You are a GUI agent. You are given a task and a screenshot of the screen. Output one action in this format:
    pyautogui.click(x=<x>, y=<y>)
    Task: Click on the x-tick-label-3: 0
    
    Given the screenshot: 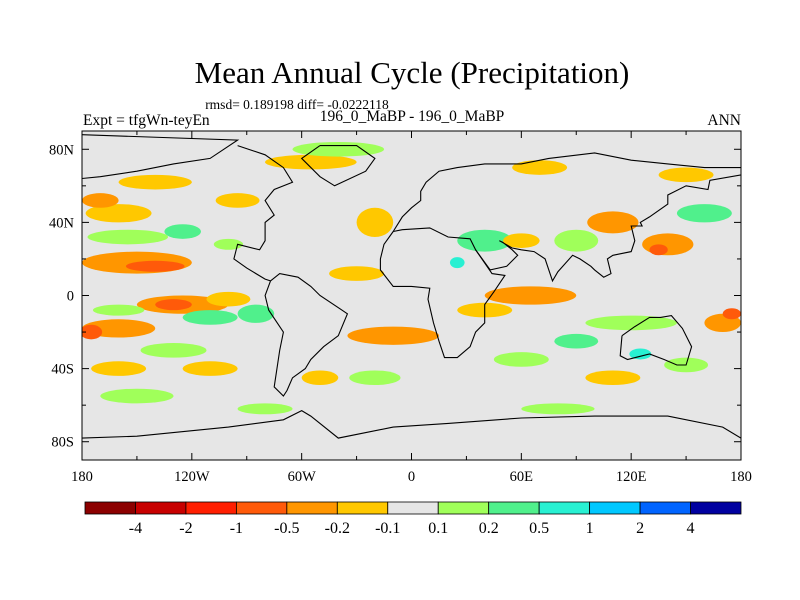 What is the action you would take?
    pyautogui.click(x=411, y=477)
    